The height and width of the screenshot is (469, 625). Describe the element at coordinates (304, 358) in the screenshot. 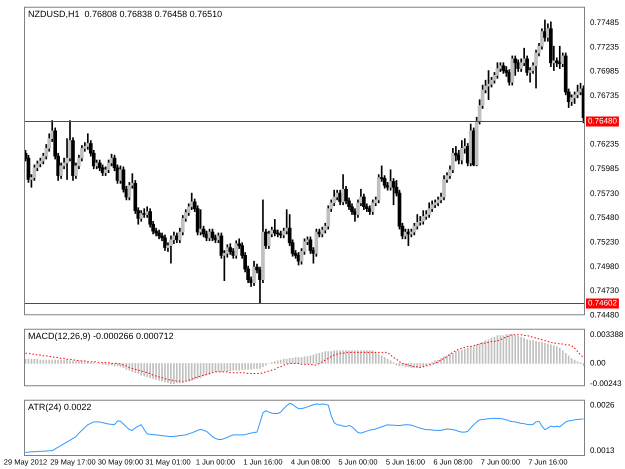

I see `line-series` at that location.